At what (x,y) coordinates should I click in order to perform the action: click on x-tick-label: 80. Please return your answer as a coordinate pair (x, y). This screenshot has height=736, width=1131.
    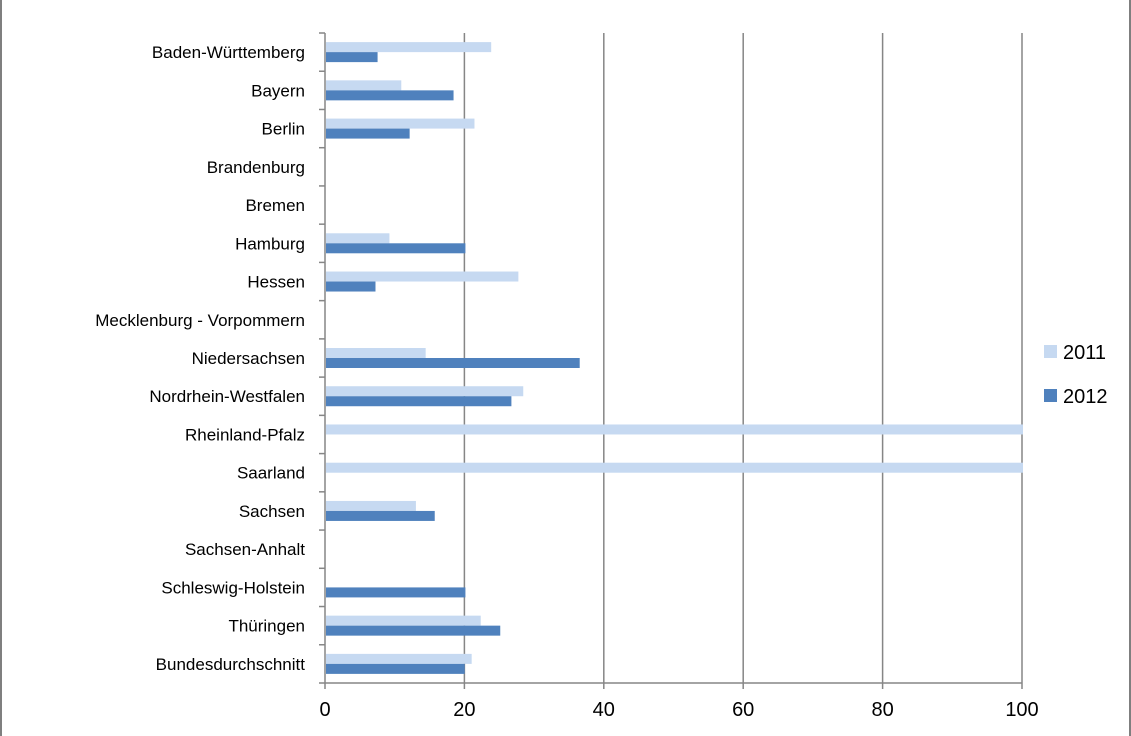
    Looking at the image, I should click on (882, 710).